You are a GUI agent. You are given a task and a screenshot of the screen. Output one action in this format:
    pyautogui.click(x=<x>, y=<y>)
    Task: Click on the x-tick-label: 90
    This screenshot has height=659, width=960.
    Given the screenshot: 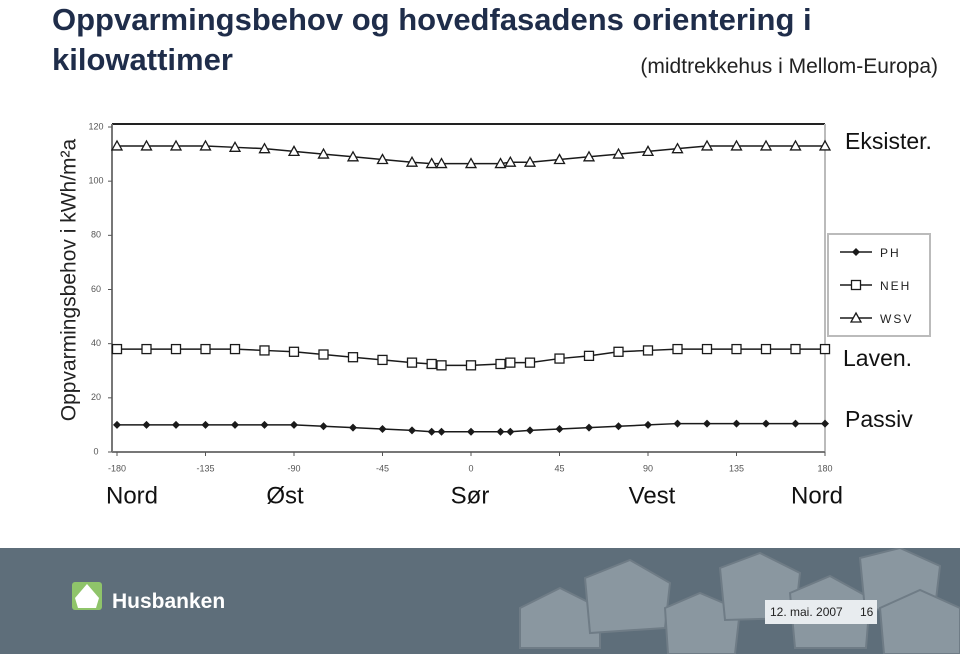 What is the action you would take?
    pyautogui.click(x=648, y=468)
    